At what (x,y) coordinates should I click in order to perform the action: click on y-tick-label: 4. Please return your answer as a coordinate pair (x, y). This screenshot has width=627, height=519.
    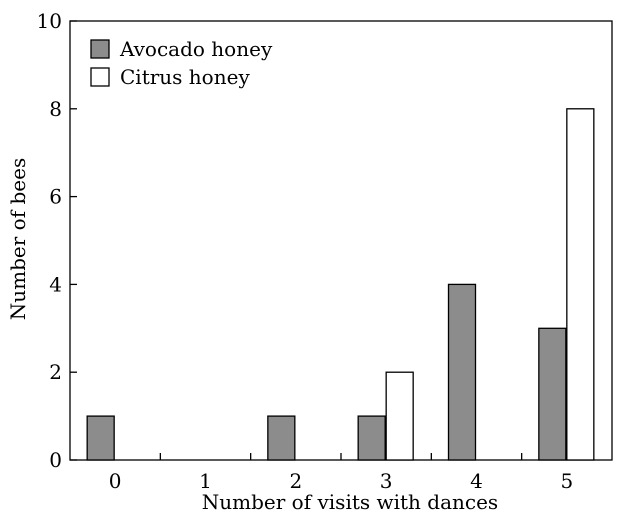
    Looking at the image, I should click on (55, 284).